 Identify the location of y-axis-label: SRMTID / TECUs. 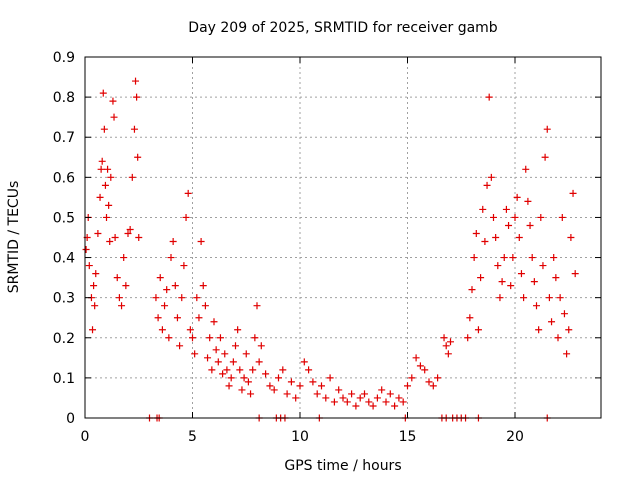
(14, 237).